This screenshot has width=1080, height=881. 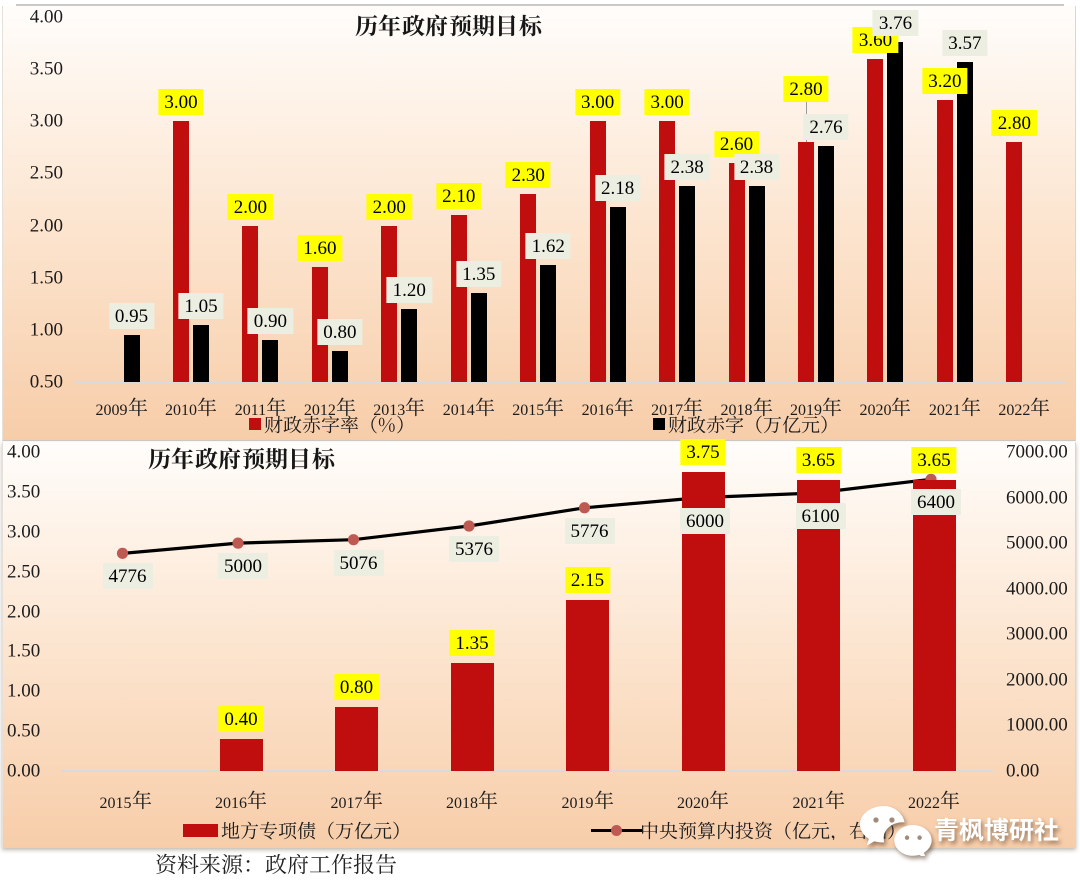 I want to click on bar-deficit-rate-2016年, so click(x=597, y=251).